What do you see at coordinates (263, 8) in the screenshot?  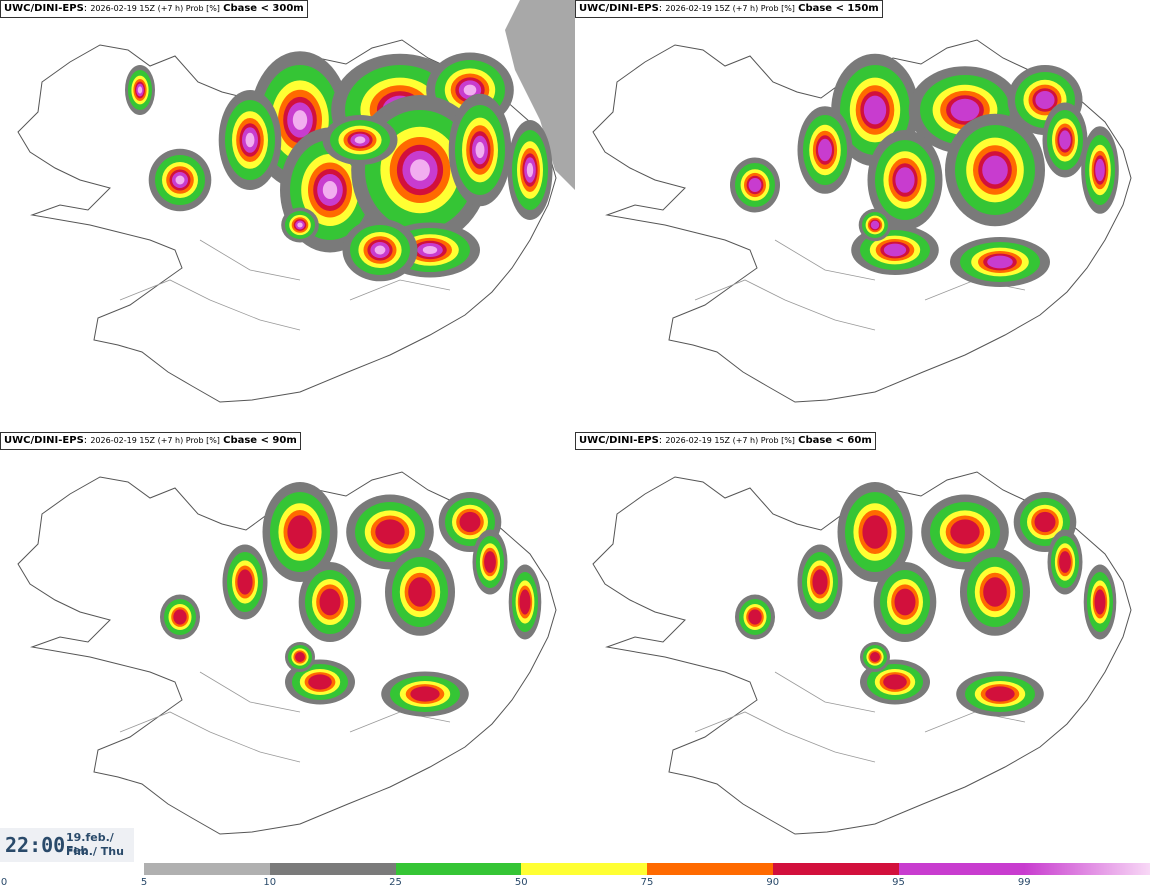 I see `threshold-label: Cbase < 300m` at bounding box center [263, 8].